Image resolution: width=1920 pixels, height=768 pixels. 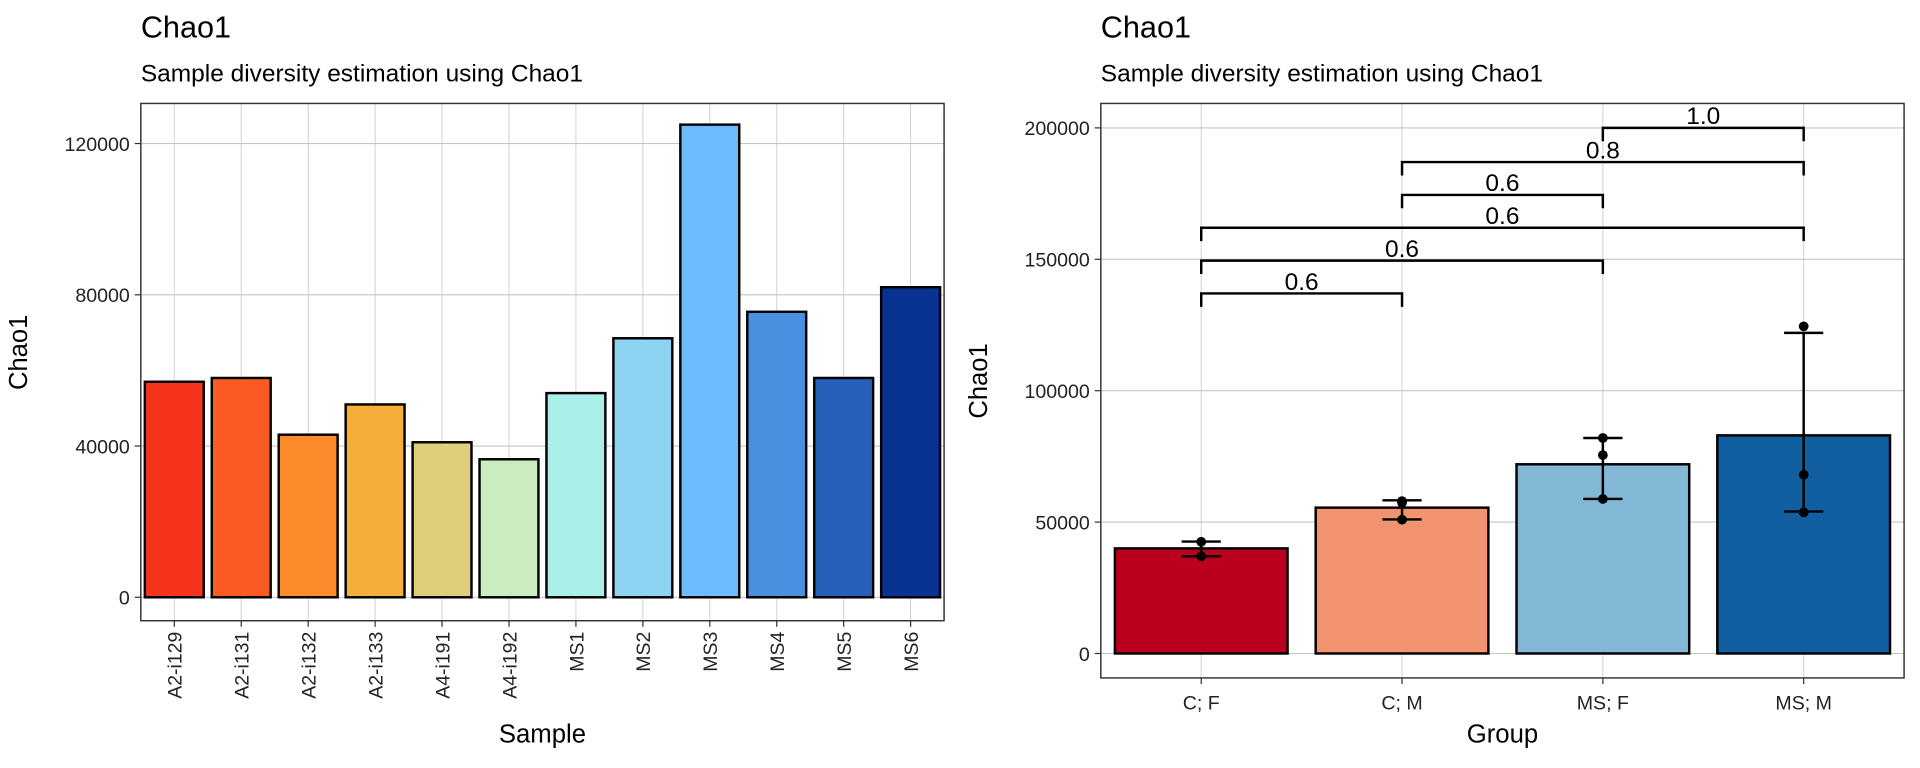 What do you see at coordinates (102, 447) in the screenshot?
I see `y-tick-label: 40000` at bounding box center [102, 447].